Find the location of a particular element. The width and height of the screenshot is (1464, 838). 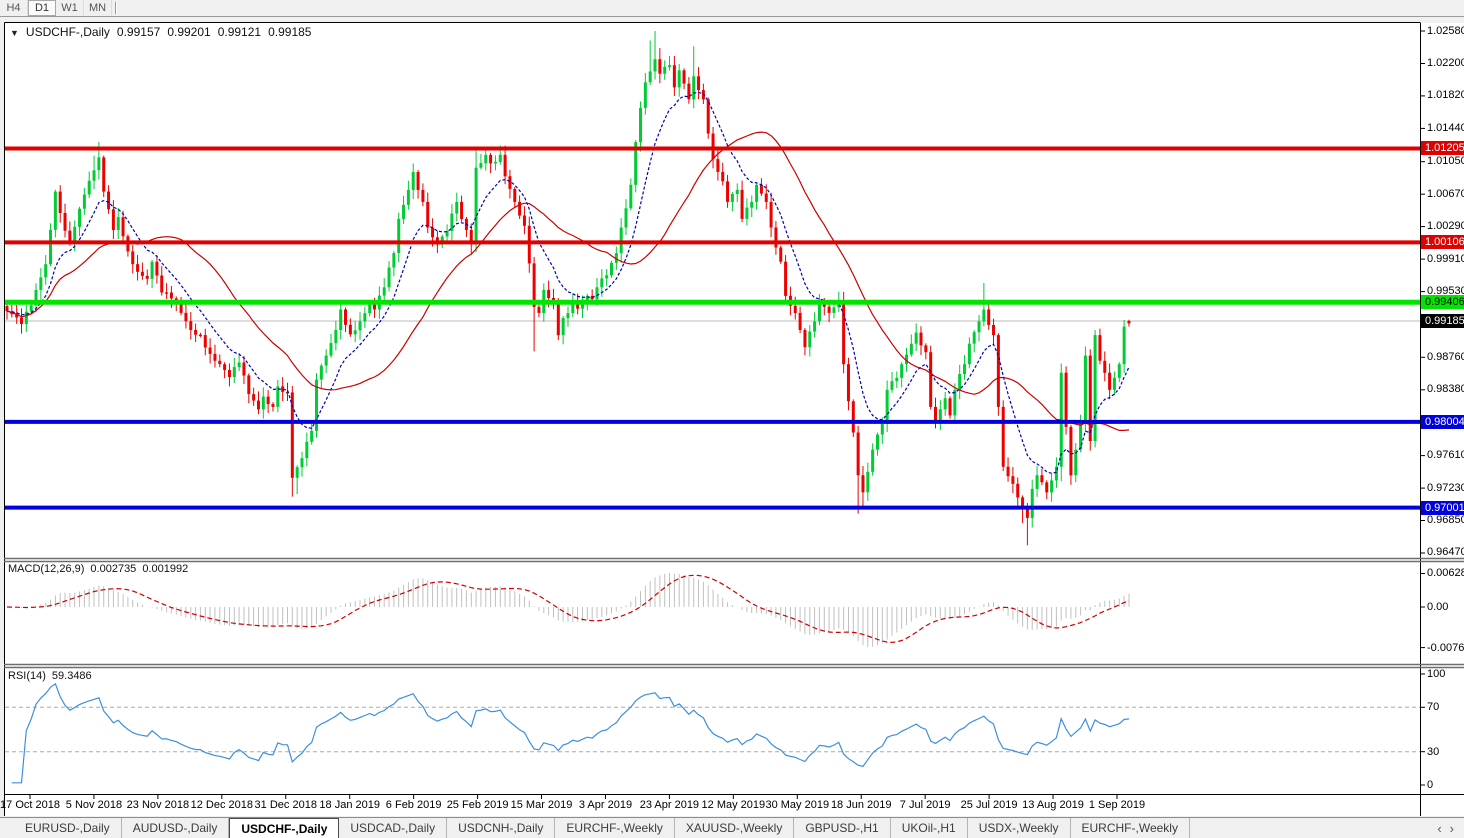

ohlc-low: 0.99121 is located at coordinates (239, 32).